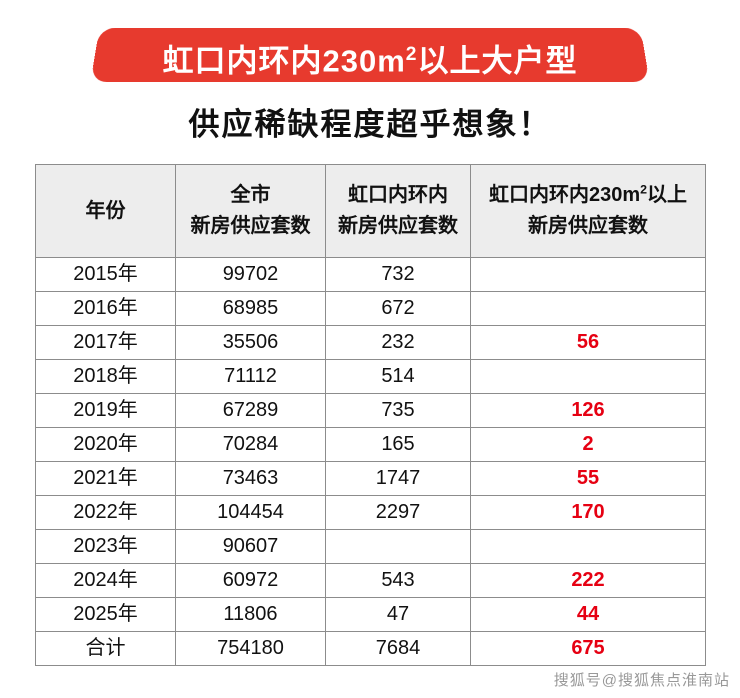 The height and width of the screenshot is (698, 740). What do you see at coordinates (398, 376) in the screenshot?
I see `hongkou-cell: 514` at bounding box center [398, 376].